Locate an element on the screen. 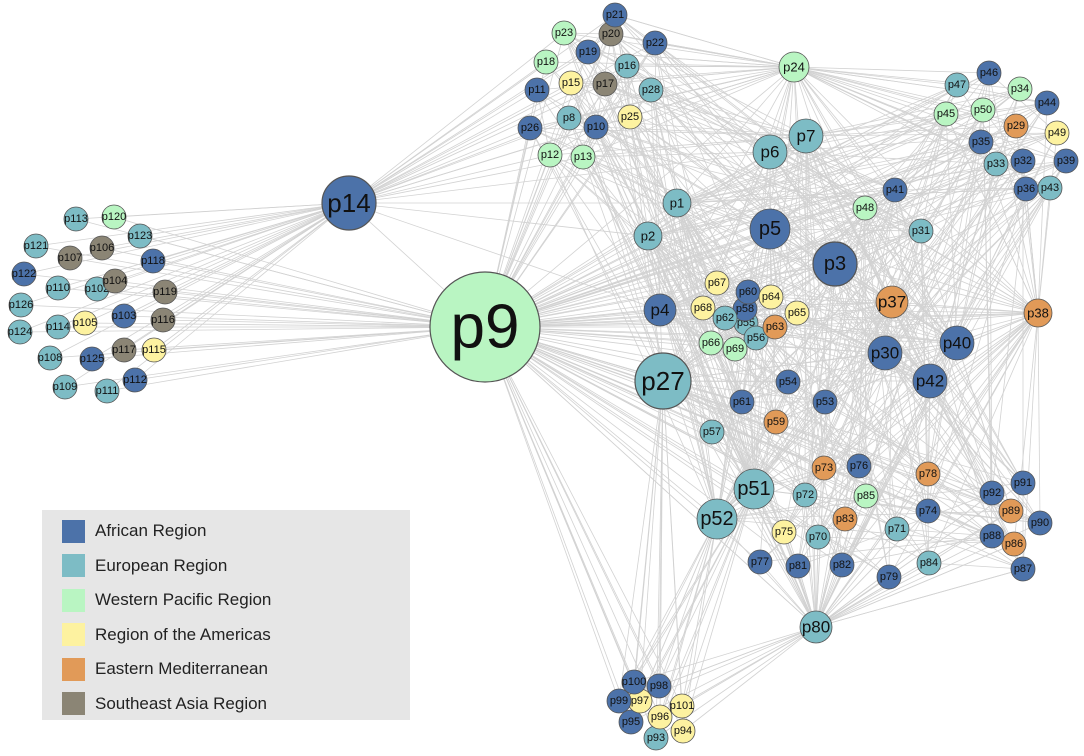  node-label: p66 is located at coordinates (711, 343).